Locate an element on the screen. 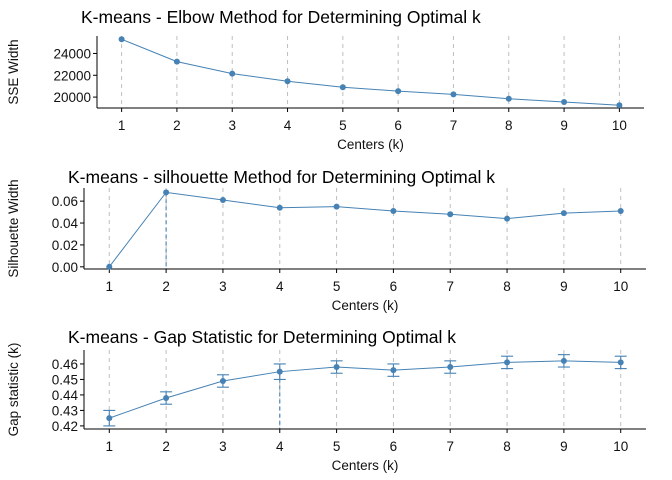  y-tick-label: 0.02 is located at coordinates (65, 245).